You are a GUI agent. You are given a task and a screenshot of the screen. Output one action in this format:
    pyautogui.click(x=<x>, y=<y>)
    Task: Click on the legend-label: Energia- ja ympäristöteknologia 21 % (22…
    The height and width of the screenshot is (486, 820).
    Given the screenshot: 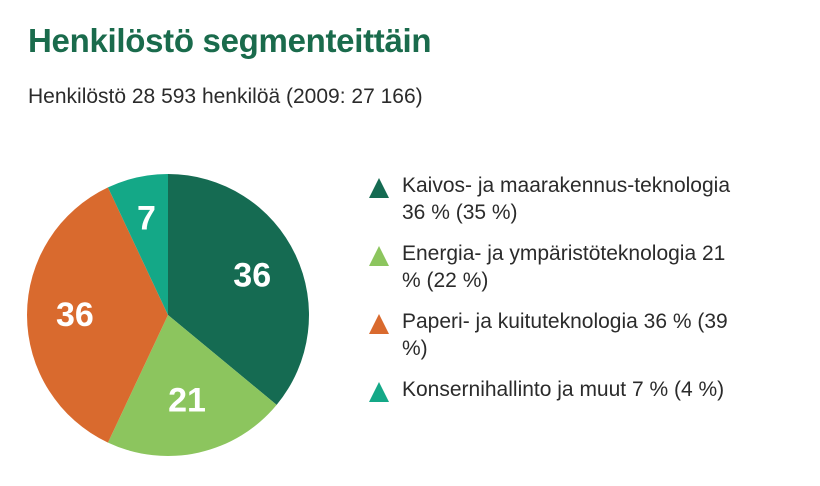 What is the action you would take?
    pyautogui.click(x=564, y=267)
    